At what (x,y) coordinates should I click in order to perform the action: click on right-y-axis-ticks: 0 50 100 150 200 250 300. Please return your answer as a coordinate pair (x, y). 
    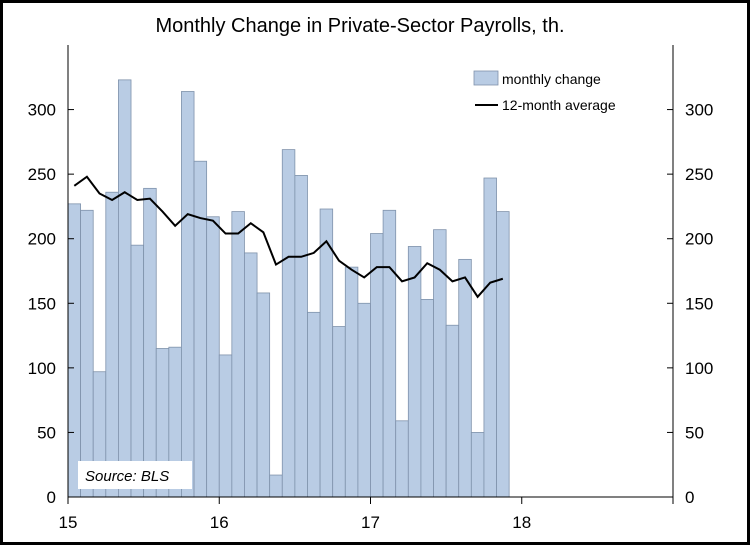
    Looking at the image, I should click on (690, 304).